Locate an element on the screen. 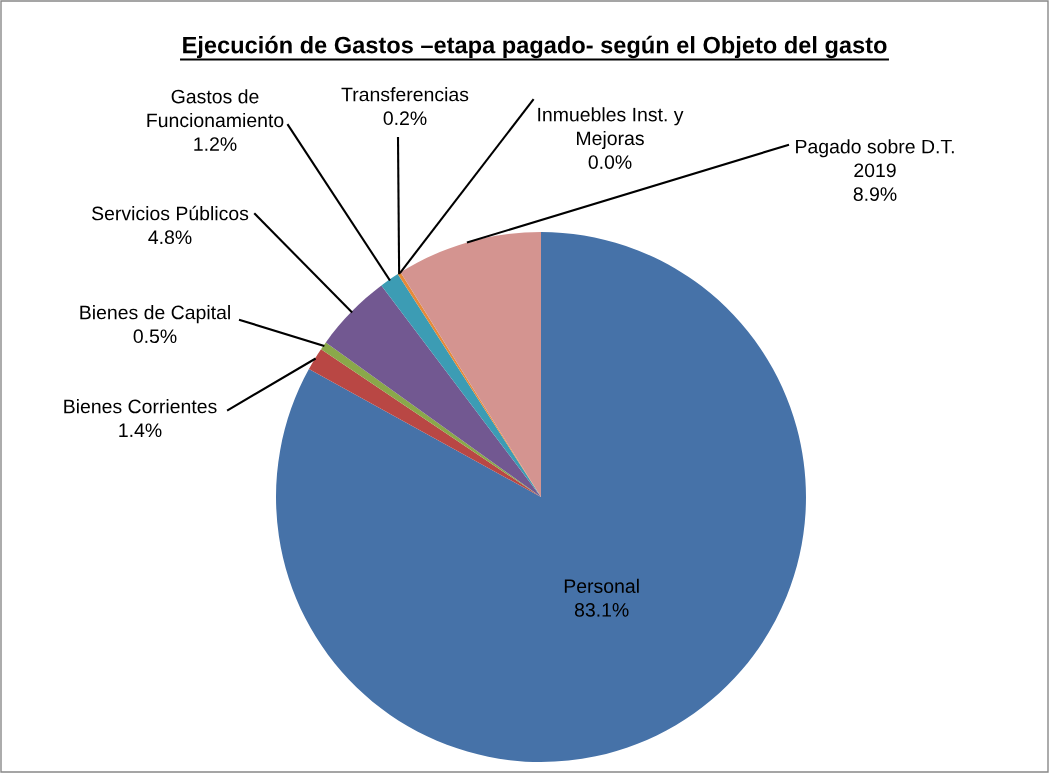 The width and height of the screenshot is (1049, 773). slice-label: Pagado sobre D.T. 2019 is located at coordinates (875, 158).